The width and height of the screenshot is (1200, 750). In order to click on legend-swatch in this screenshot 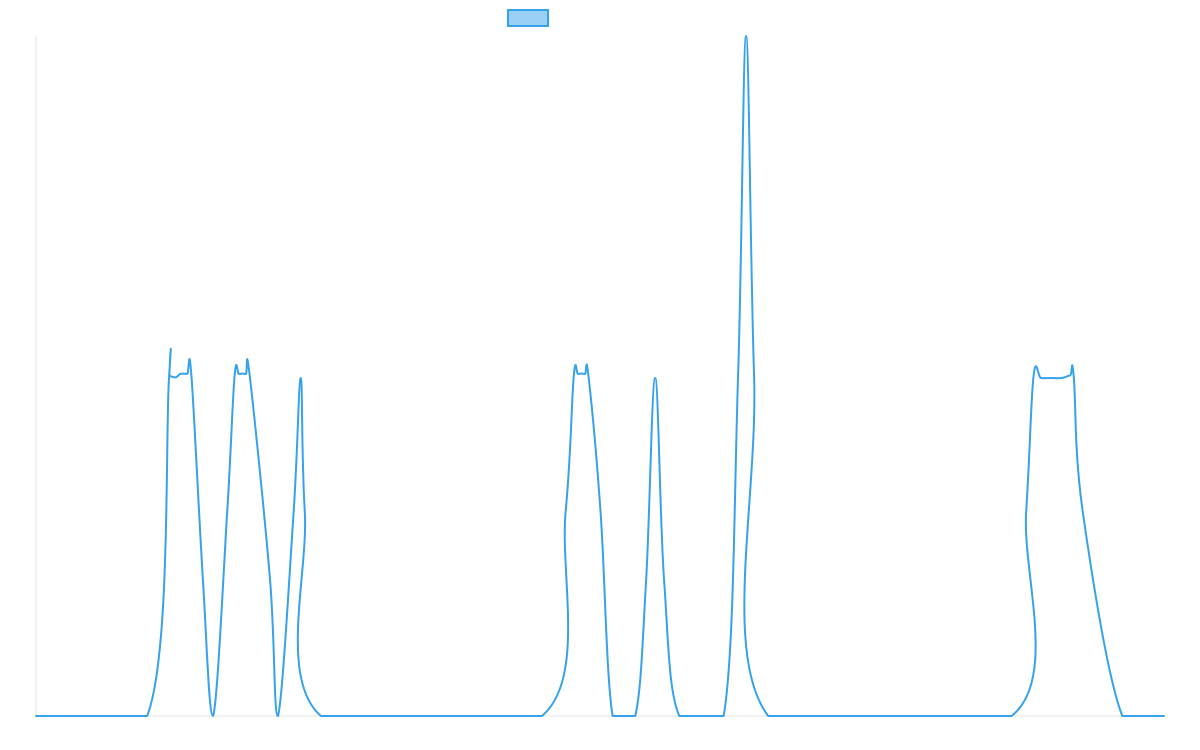, I will do `click(528, 18)`.